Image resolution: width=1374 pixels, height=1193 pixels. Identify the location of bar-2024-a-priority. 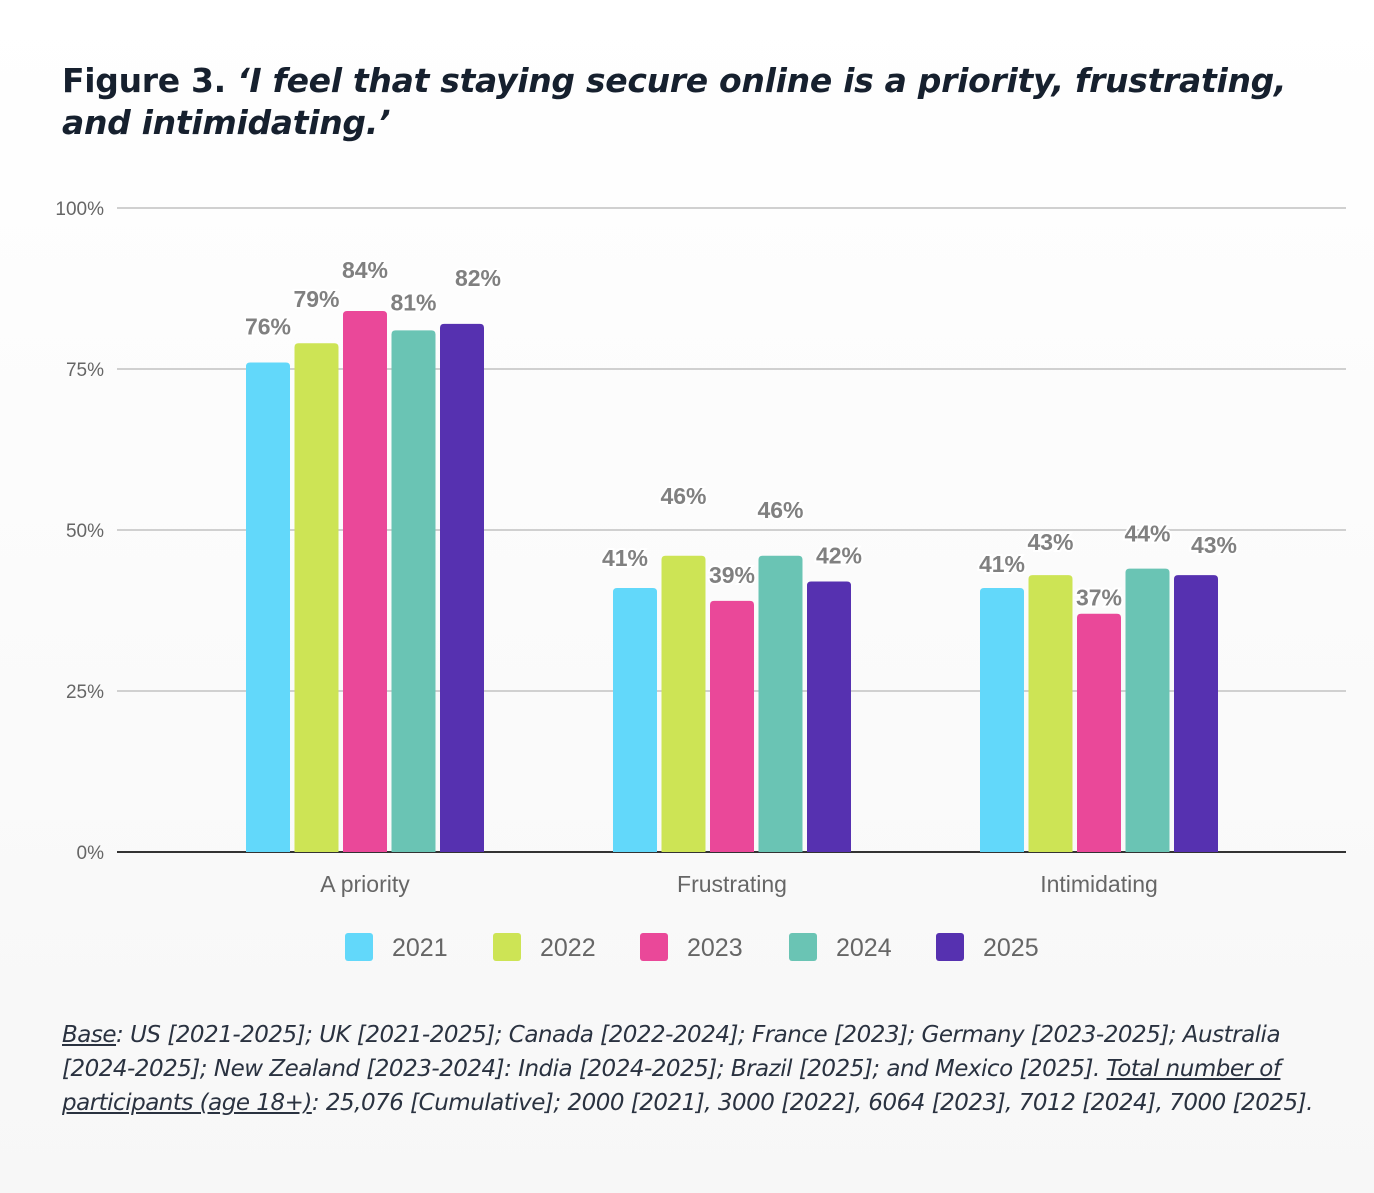
(413, 591).